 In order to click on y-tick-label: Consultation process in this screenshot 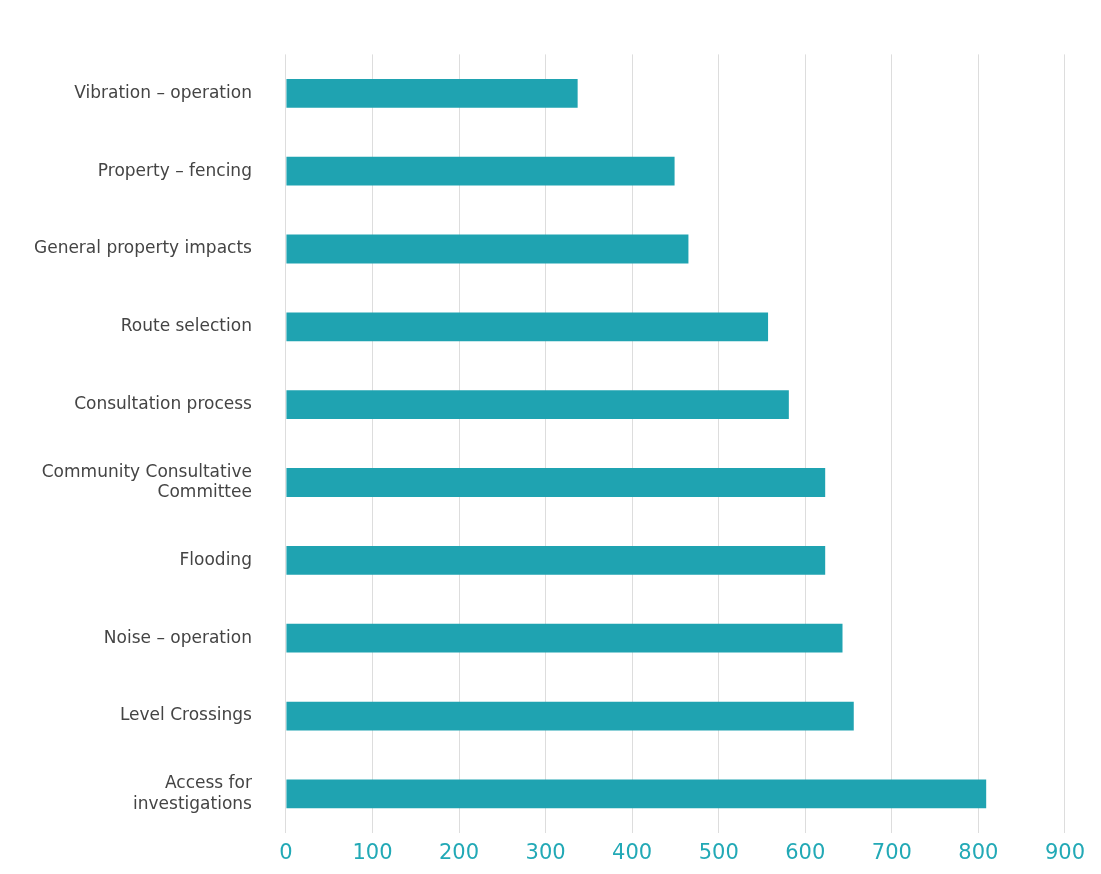, I will do `click(163, 403)`.